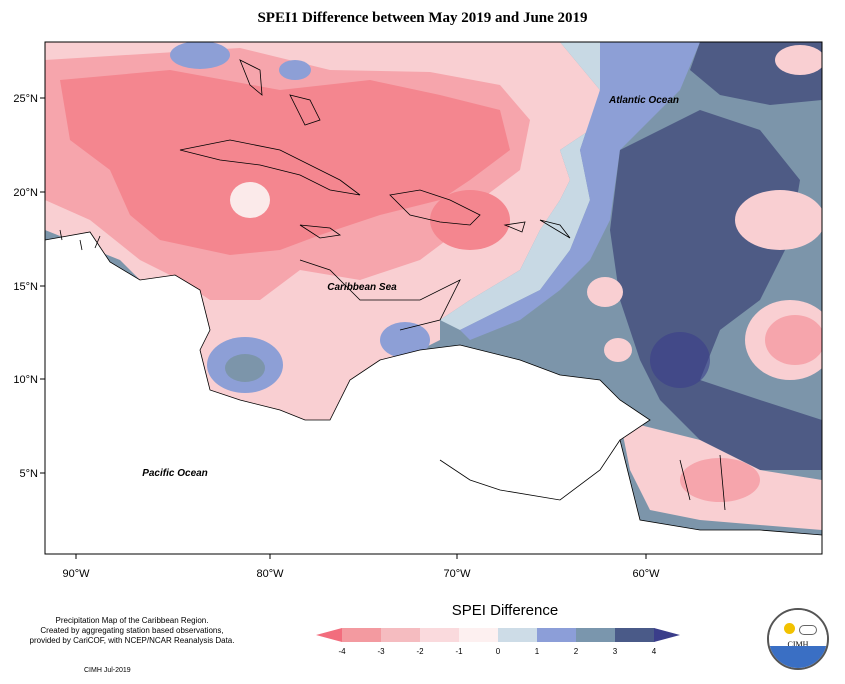  Describe the element at coordinates (798, 656) in the screenshot. I see `wave-icon` at that location.